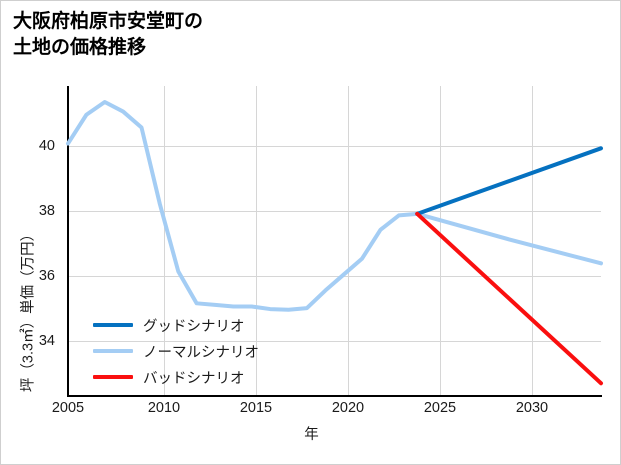 The image size is (621, 465). Describe the element at coordinates (32, 241) in the screenshot. I see `y-axis-tick-labels: 40 38 36 34 坪（3.3㎡）単価（万円）` at that location.